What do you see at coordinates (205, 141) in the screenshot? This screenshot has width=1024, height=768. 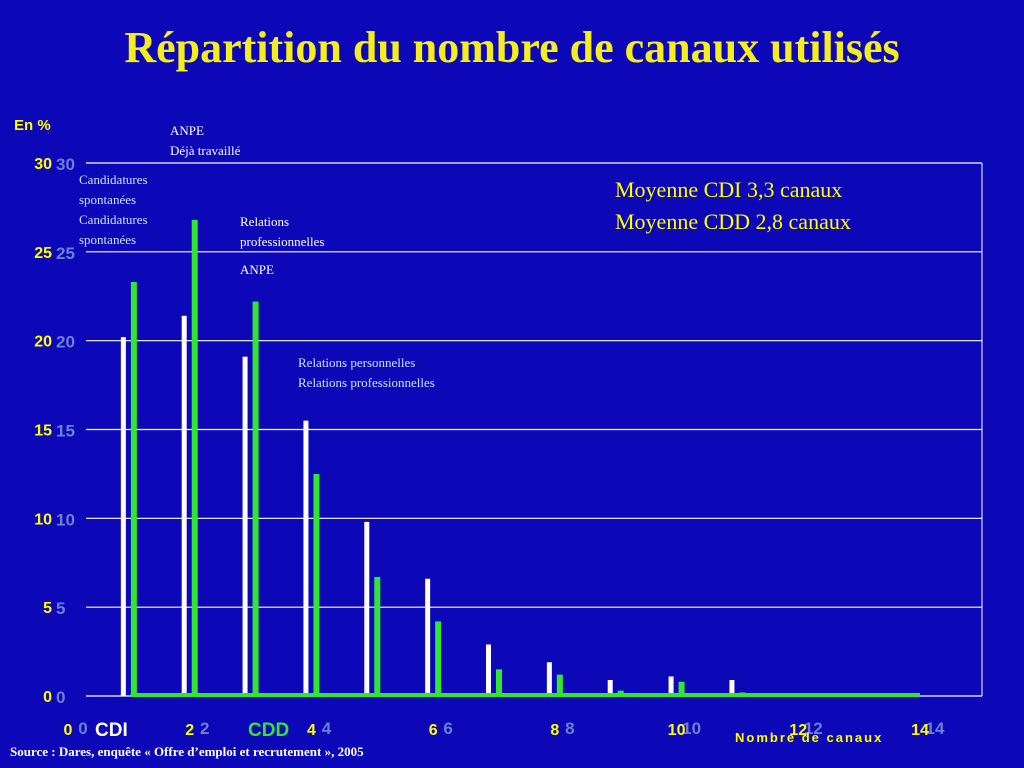 I see `annotation-anpe-top: ANPE Déjà travaillé` at bounding box center [205, 141].